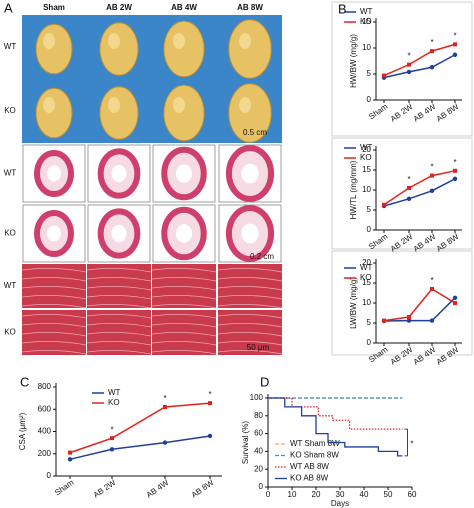  What do you see at coordinates (257, 397) in the screenshot?
I see `y-tick-label: 100` at bounding box center [257, 397].